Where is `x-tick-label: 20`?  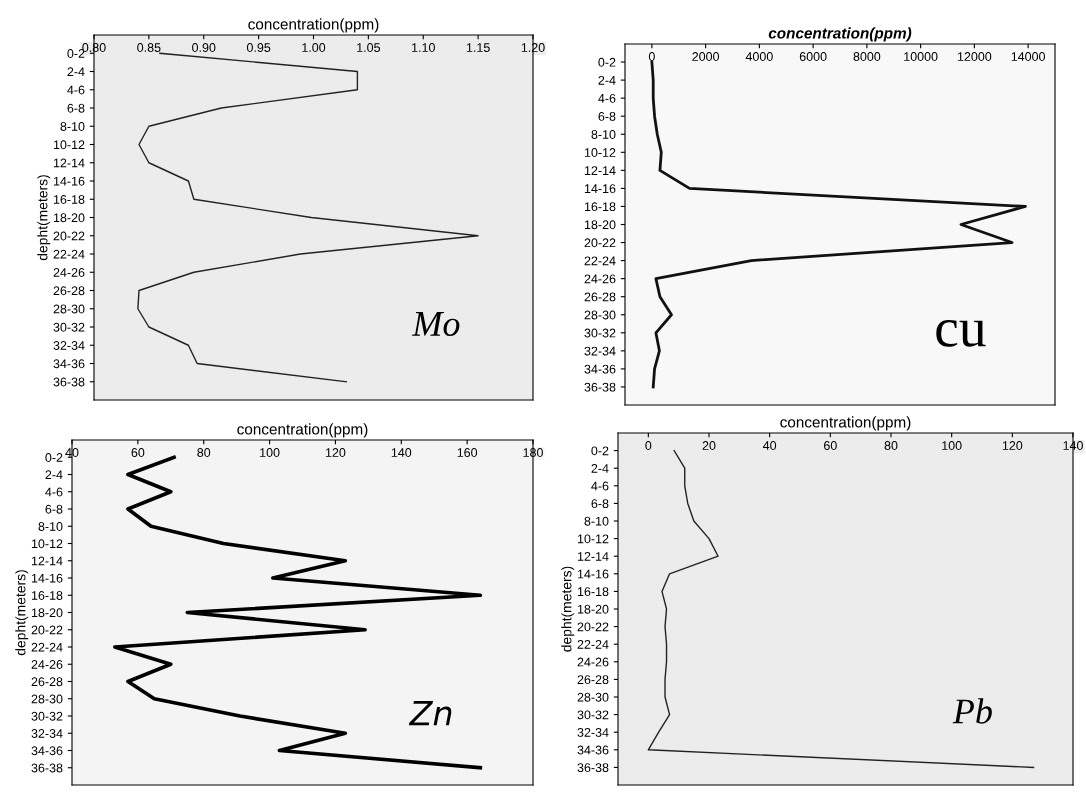
x-tick-label: 20 is located at coordinates (709, 445).